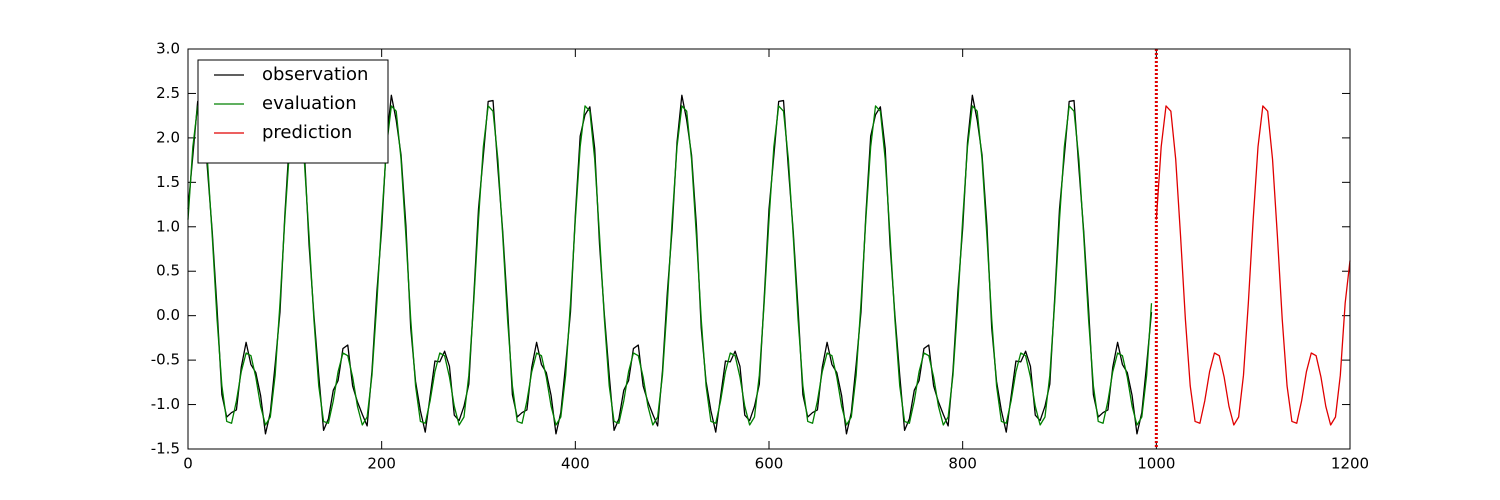 This screenshot has height=500, width=1500. I want to click on y-tick-label: 1.5, so click(168, 182).